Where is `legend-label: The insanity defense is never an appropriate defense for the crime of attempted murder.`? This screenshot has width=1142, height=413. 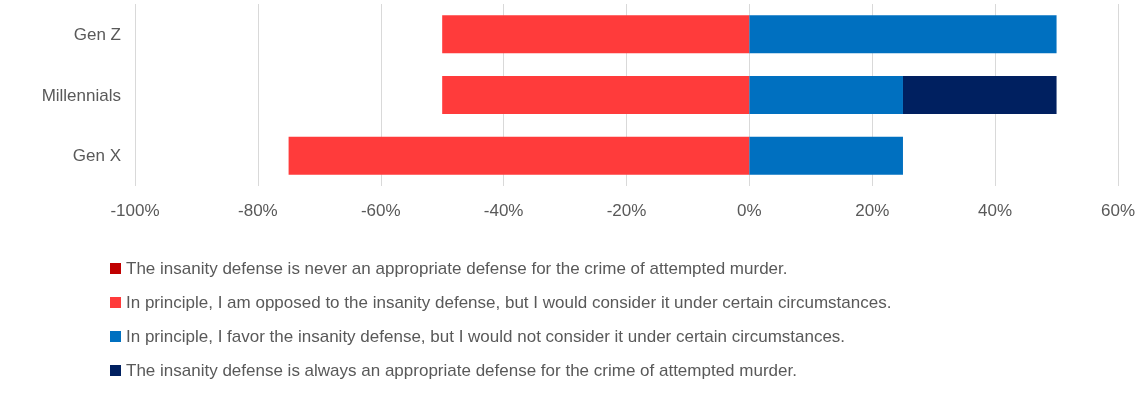 legend-label: The insanity defense is never an appropriate defense for the crime of attempted murder. is located at coordinates (457, 268).